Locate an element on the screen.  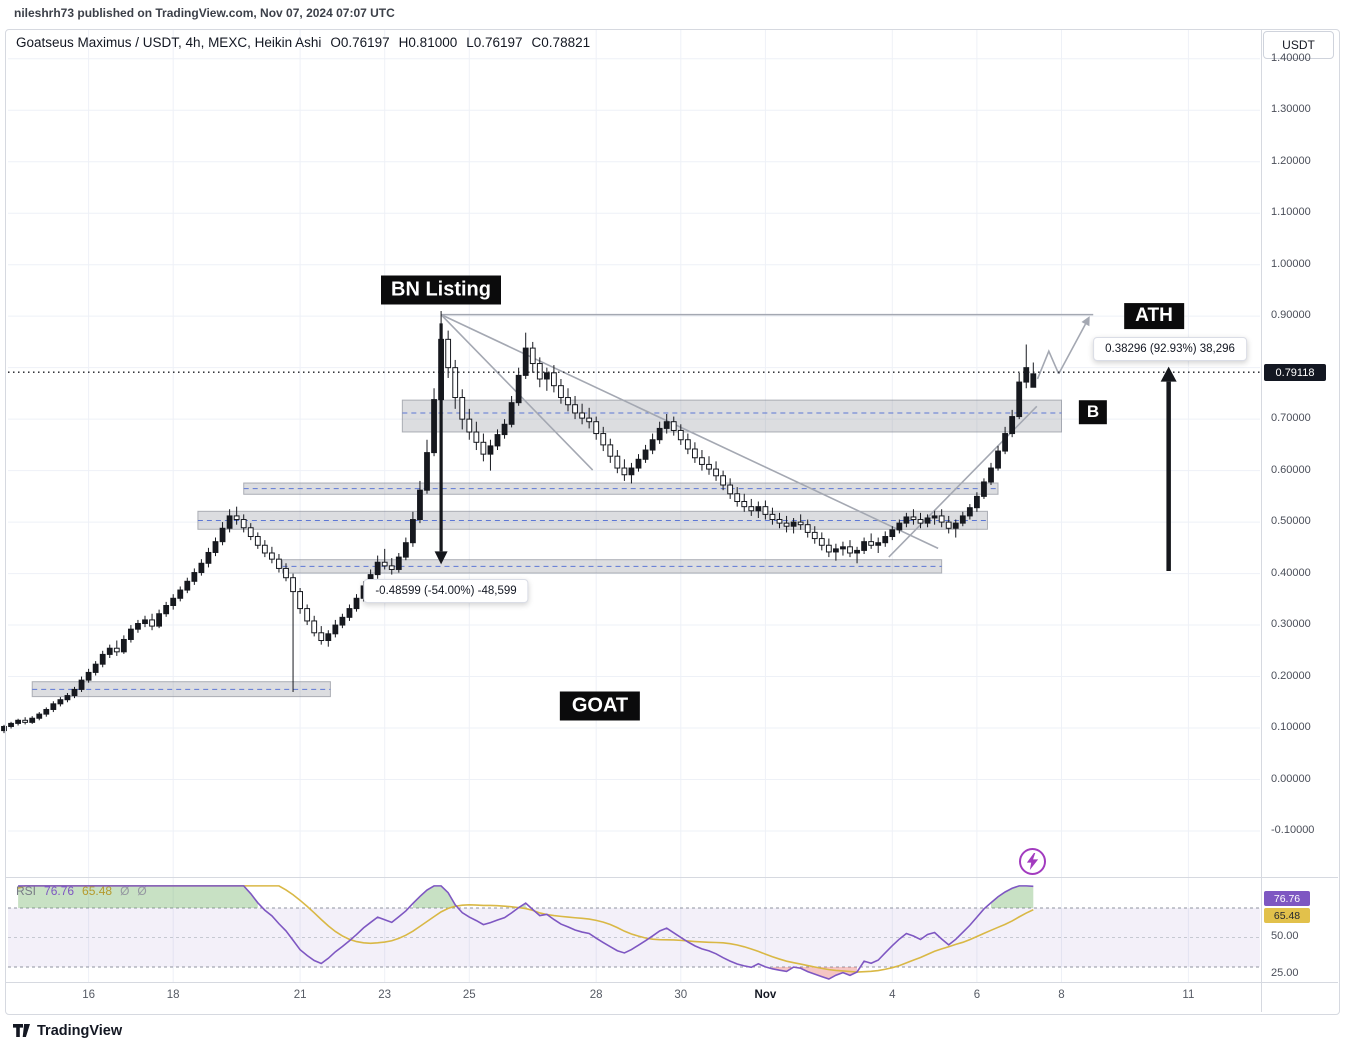
measure-rise-tooltip: 0.38296 (92.93%) 38,296 is located at coordinates (1170, 349).